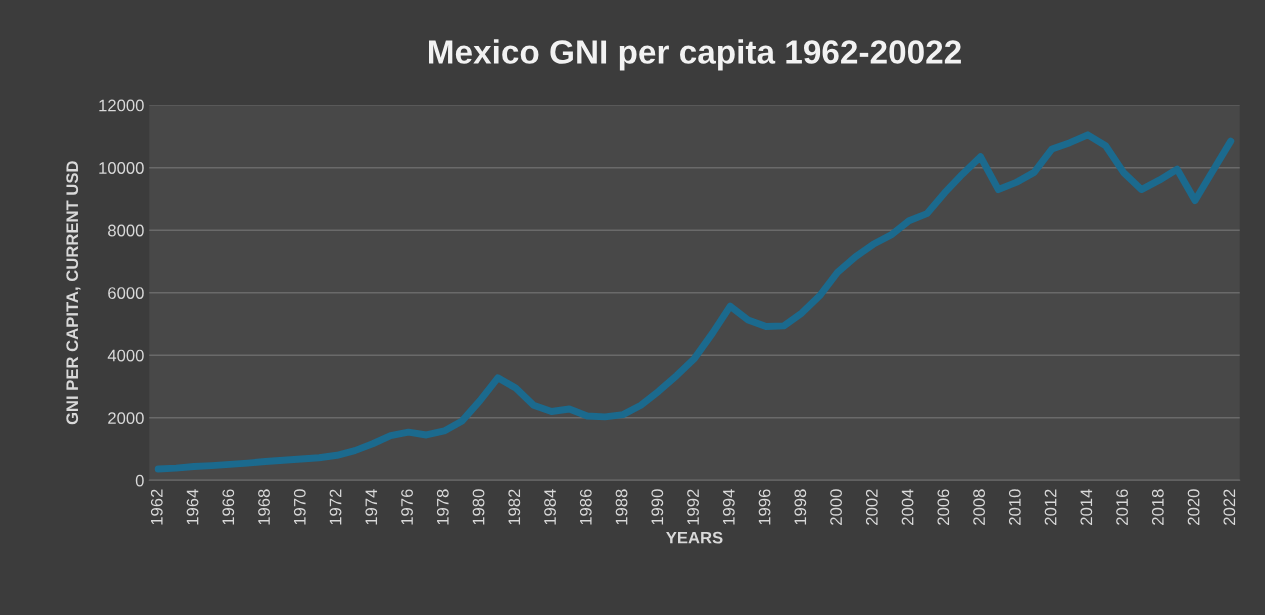 The width and height of the screenshot is (1265, 615). Describe the element at coordinates (442, 507) in the screenshot. I see `x-tick-label: 1978` at that location.